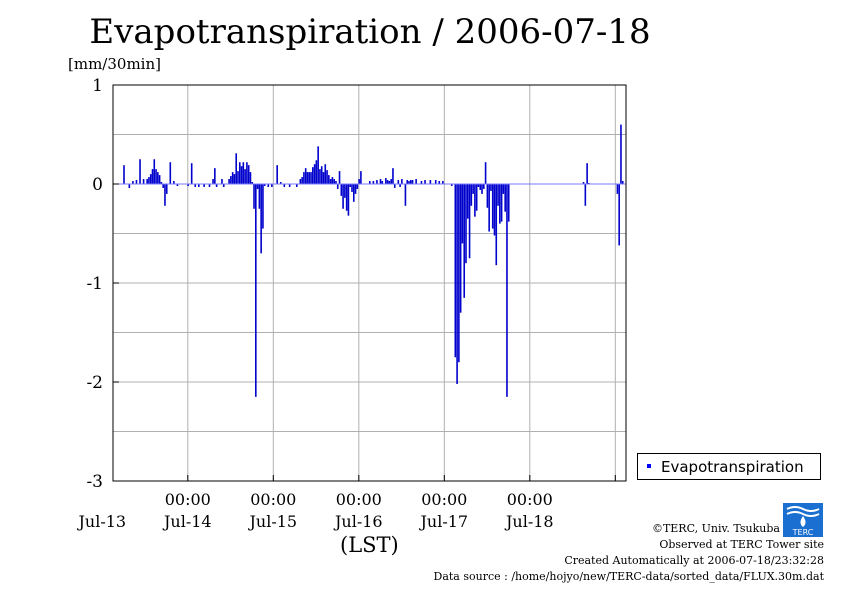  I want to click on chart-title: Evapotranspiration / 2006-07-18, so click(370, 32).